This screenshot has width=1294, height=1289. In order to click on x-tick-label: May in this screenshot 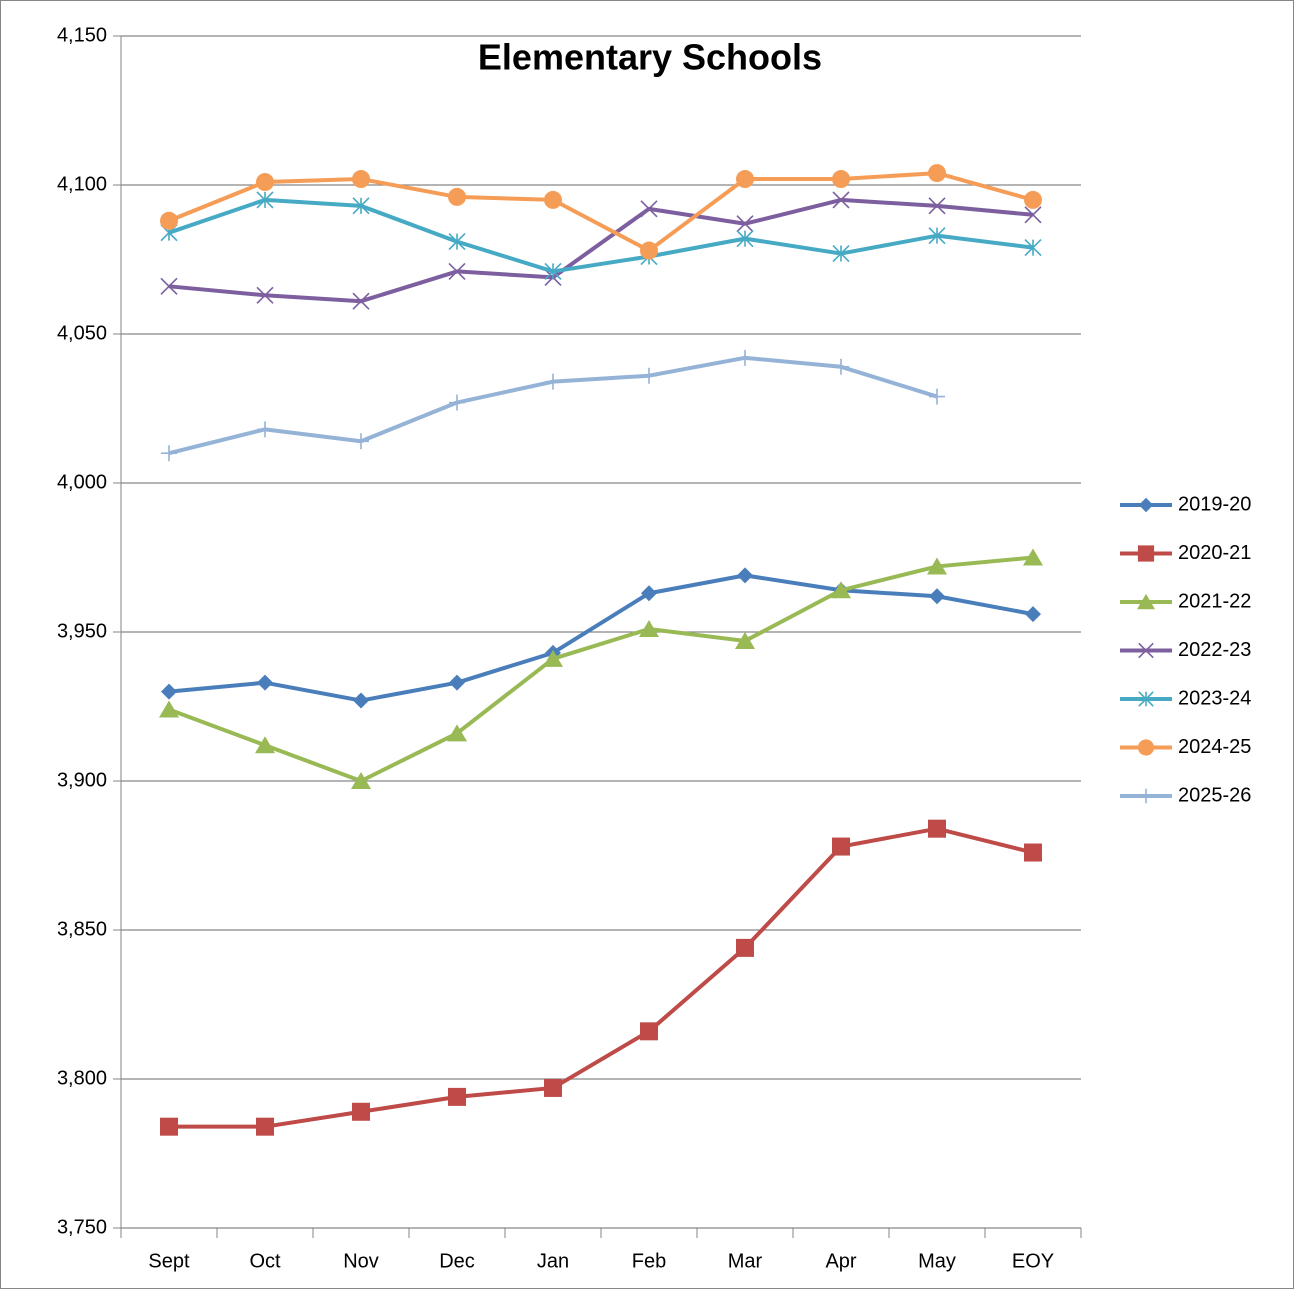, I will do `click(937, 1261)`.